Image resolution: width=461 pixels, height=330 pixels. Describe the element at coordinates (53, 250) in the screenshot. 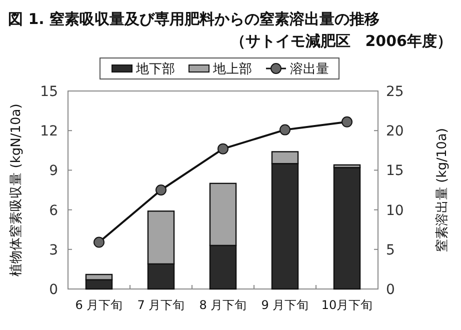

I see `y-tick-label: 3` at that location.